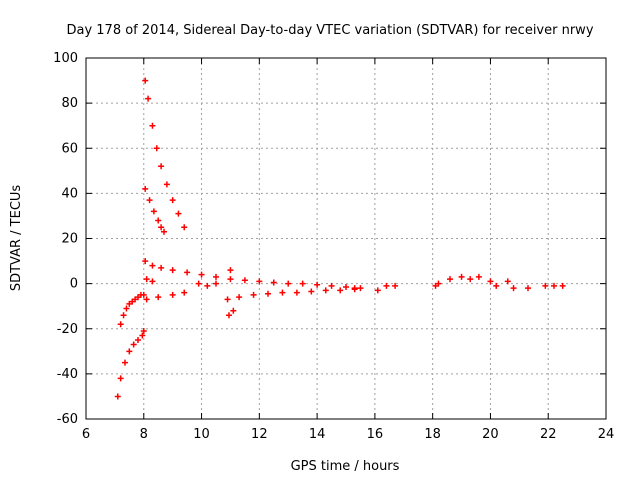 This screenshot has width=640, height=480. Describe the element at coordinates (16, 238) in the screenshot. I see `y-axis-label: SDTVAR / TECUs` at that location.